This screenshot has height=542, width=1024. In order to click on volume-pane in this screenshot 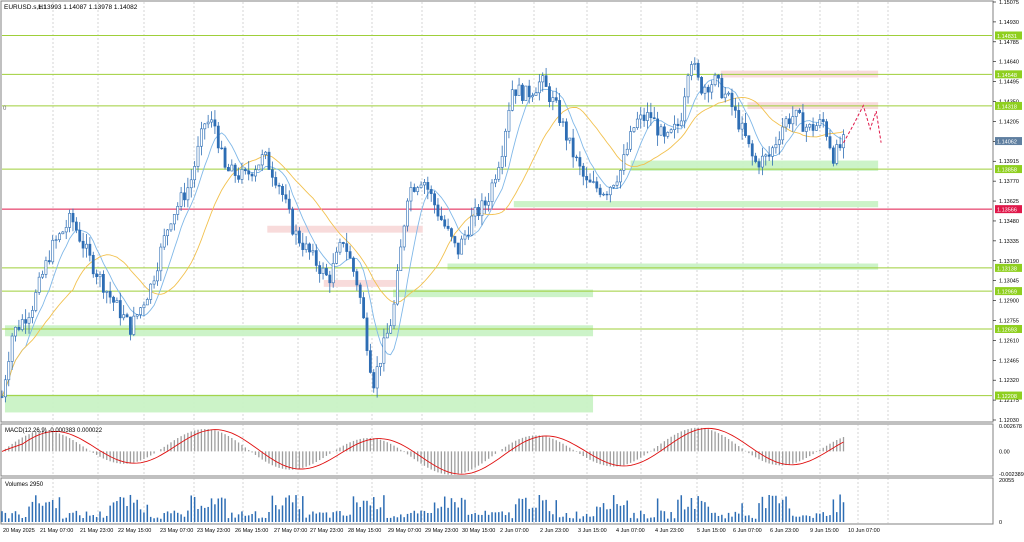, I will do `click(497, 501)`.